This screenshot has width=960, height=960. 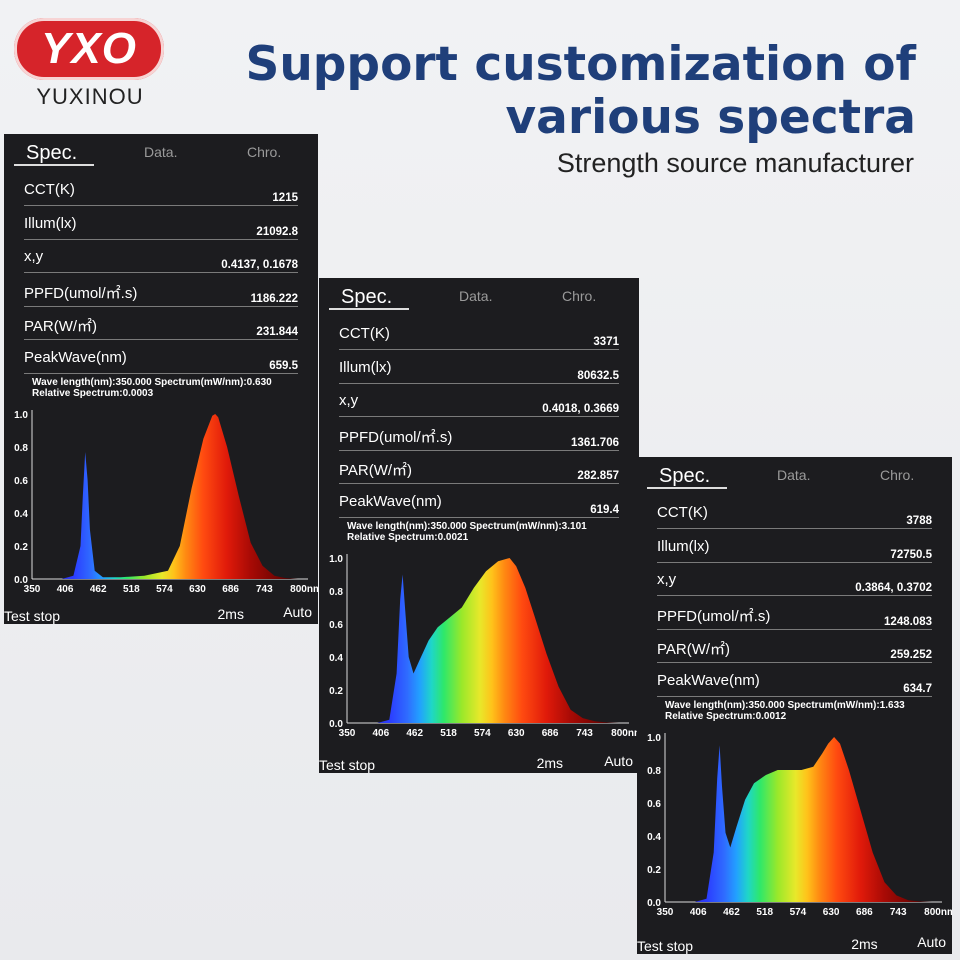 What do you see at coordinates (917, 688) in the screenshot?
I see `measurement-value: 634.7` at bounding box center [917, 688].